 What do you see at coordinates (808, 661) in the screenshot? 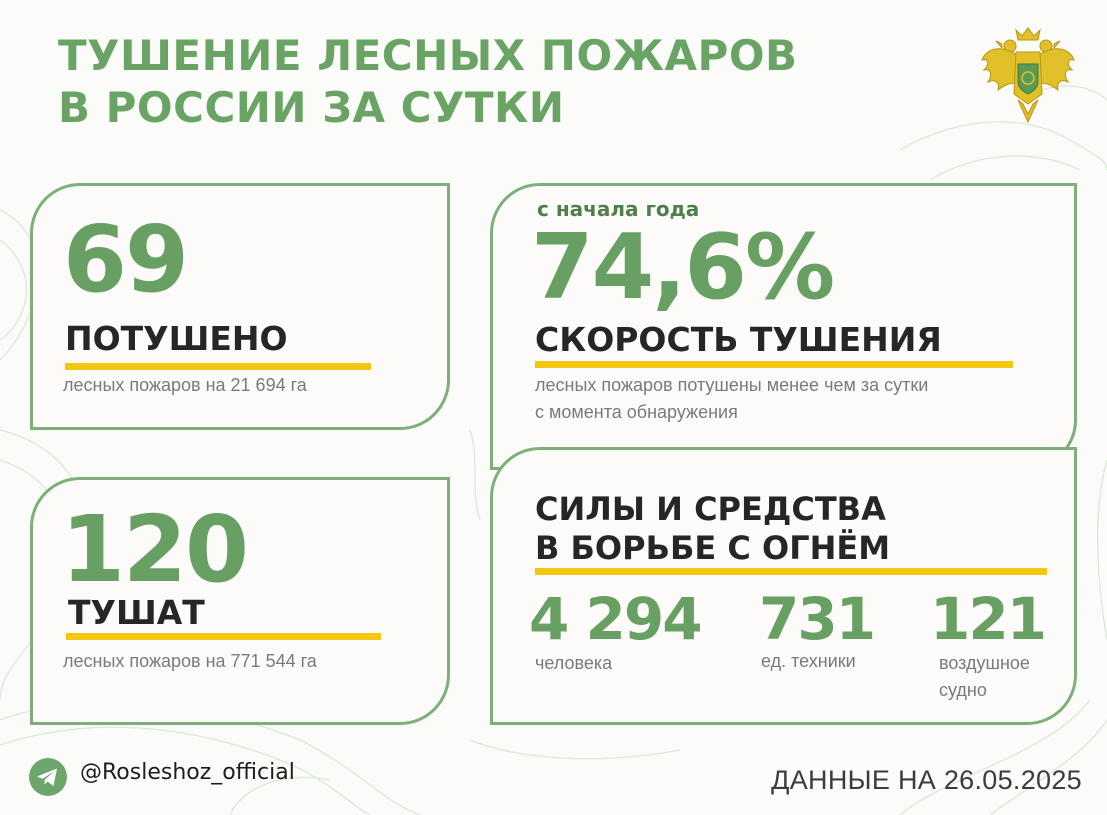
I see `forces-vehicles-label: ед. техники` at bounding box center [808, 661].